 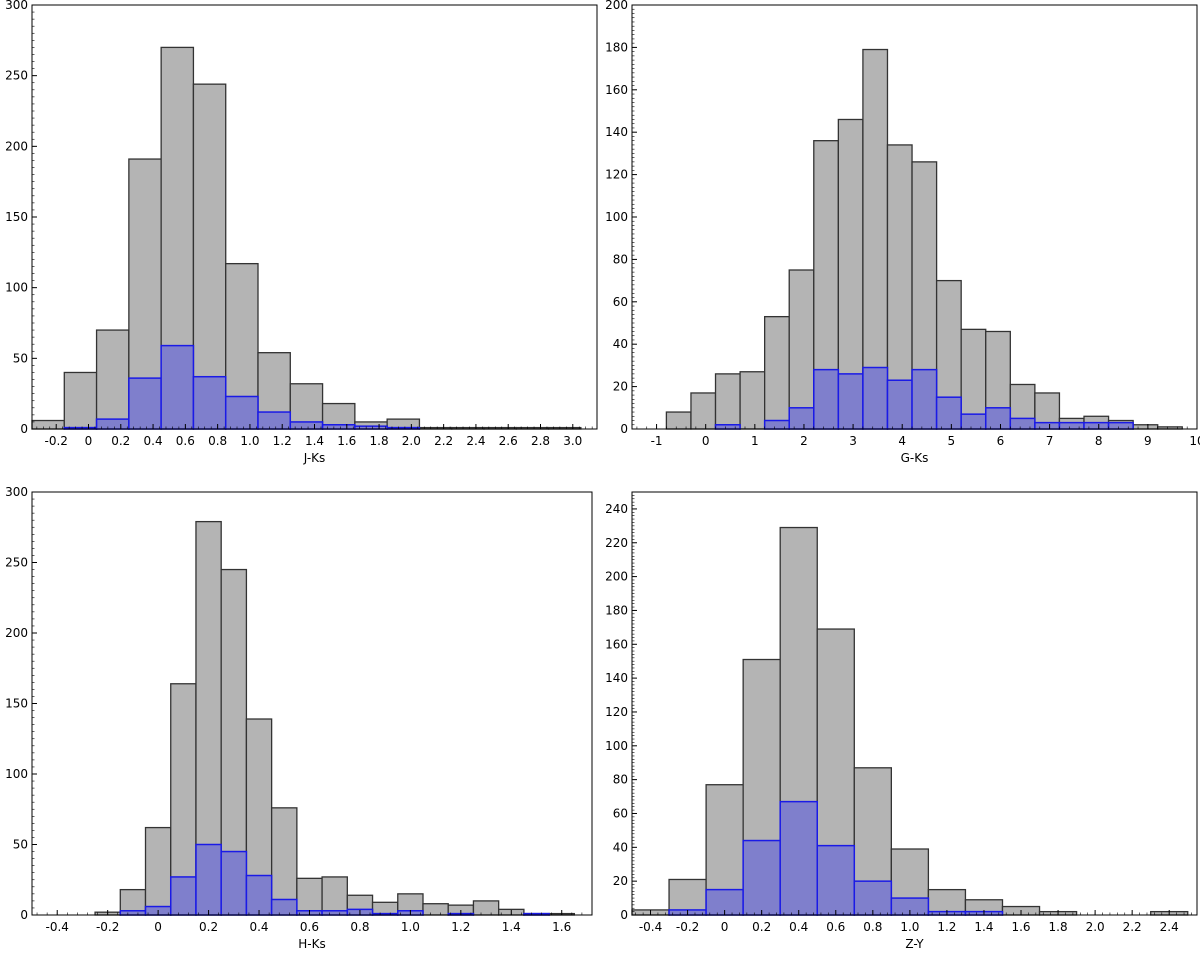 What do you see at coordinates (16, 563) in the screenshot?
I see `hks-ytick-label: 250` at bounding box center [16, 563].